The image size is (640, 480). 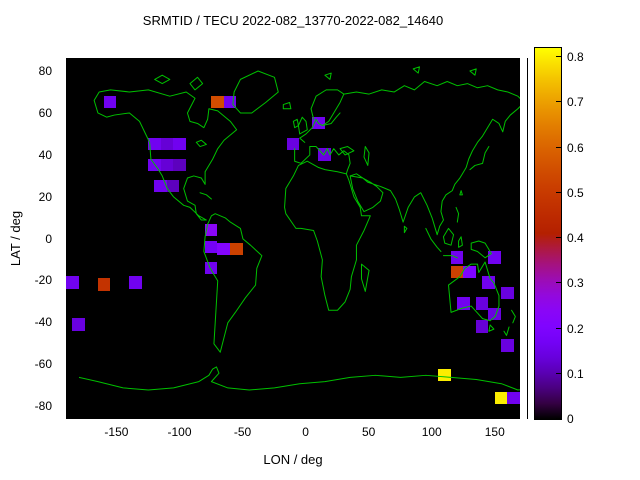 I want to click on y-tick-label: -20, so click(x=43, y=280).